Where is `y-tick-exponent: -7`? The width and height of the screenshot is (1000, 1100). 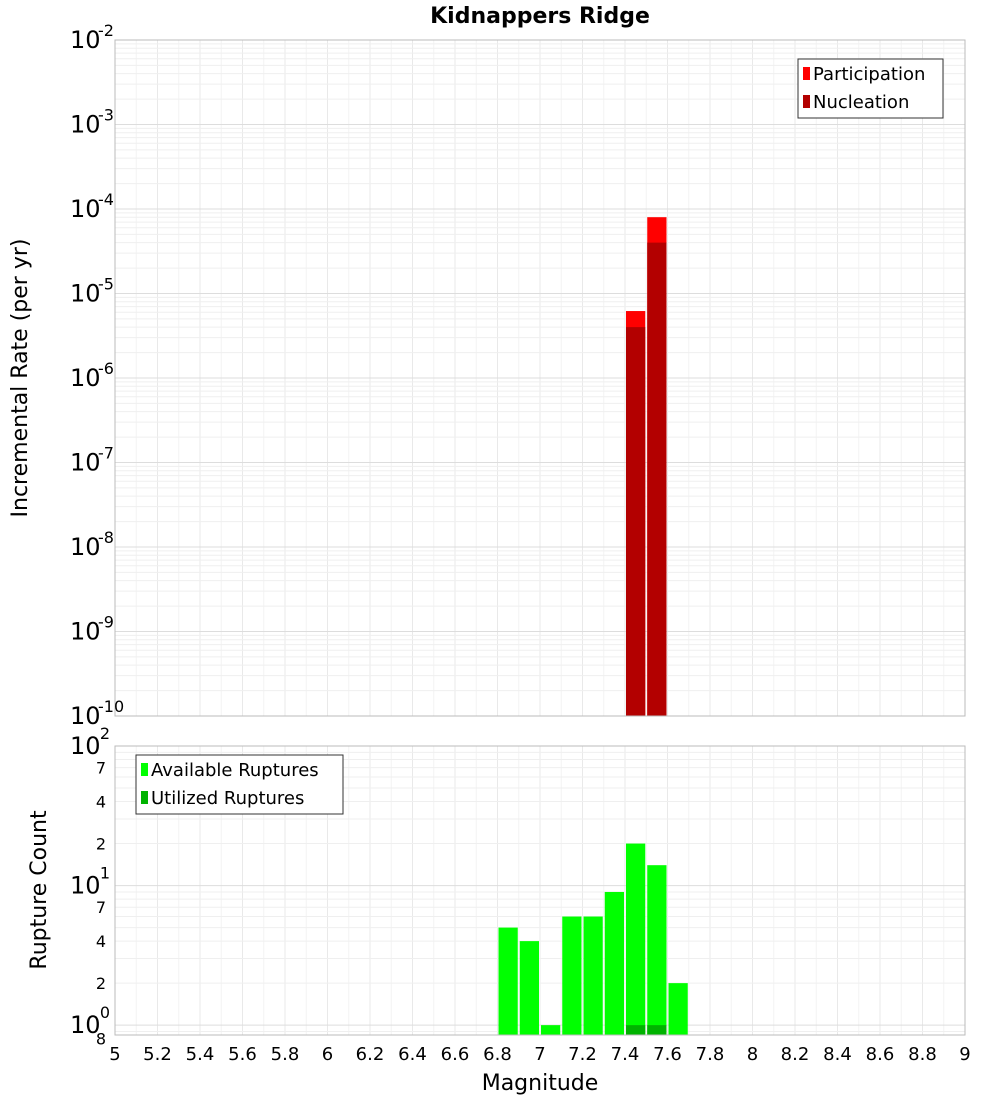 y-tick-exponent: -7 is located at coordinates (106, 453).